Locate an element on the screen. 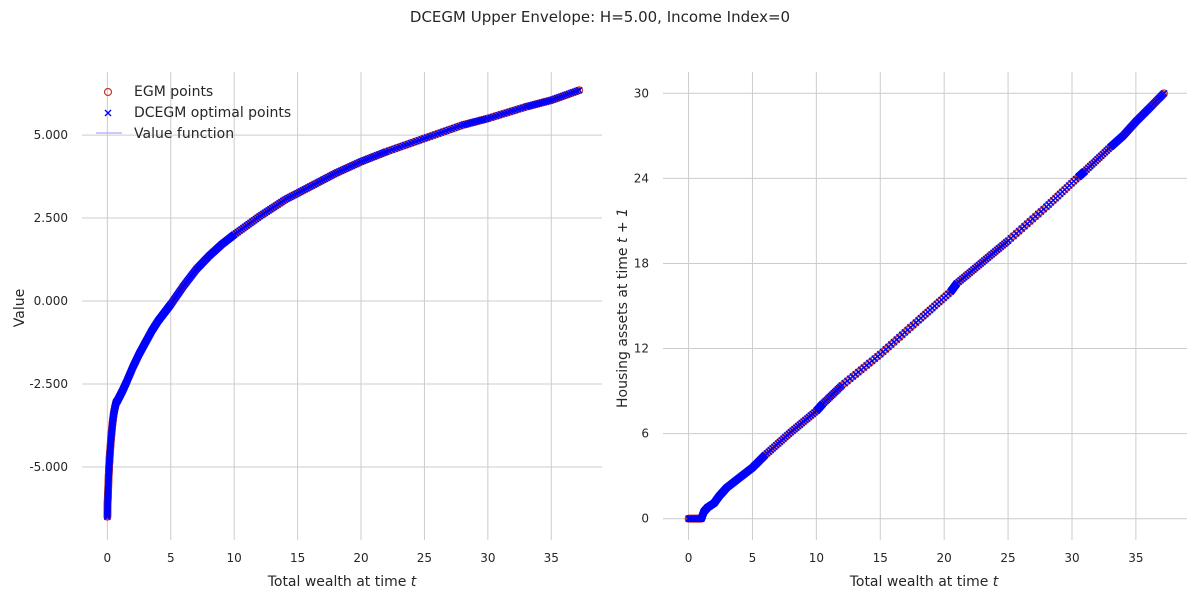  right-y-tick-label: 18 is located at coordinates (641, 263).